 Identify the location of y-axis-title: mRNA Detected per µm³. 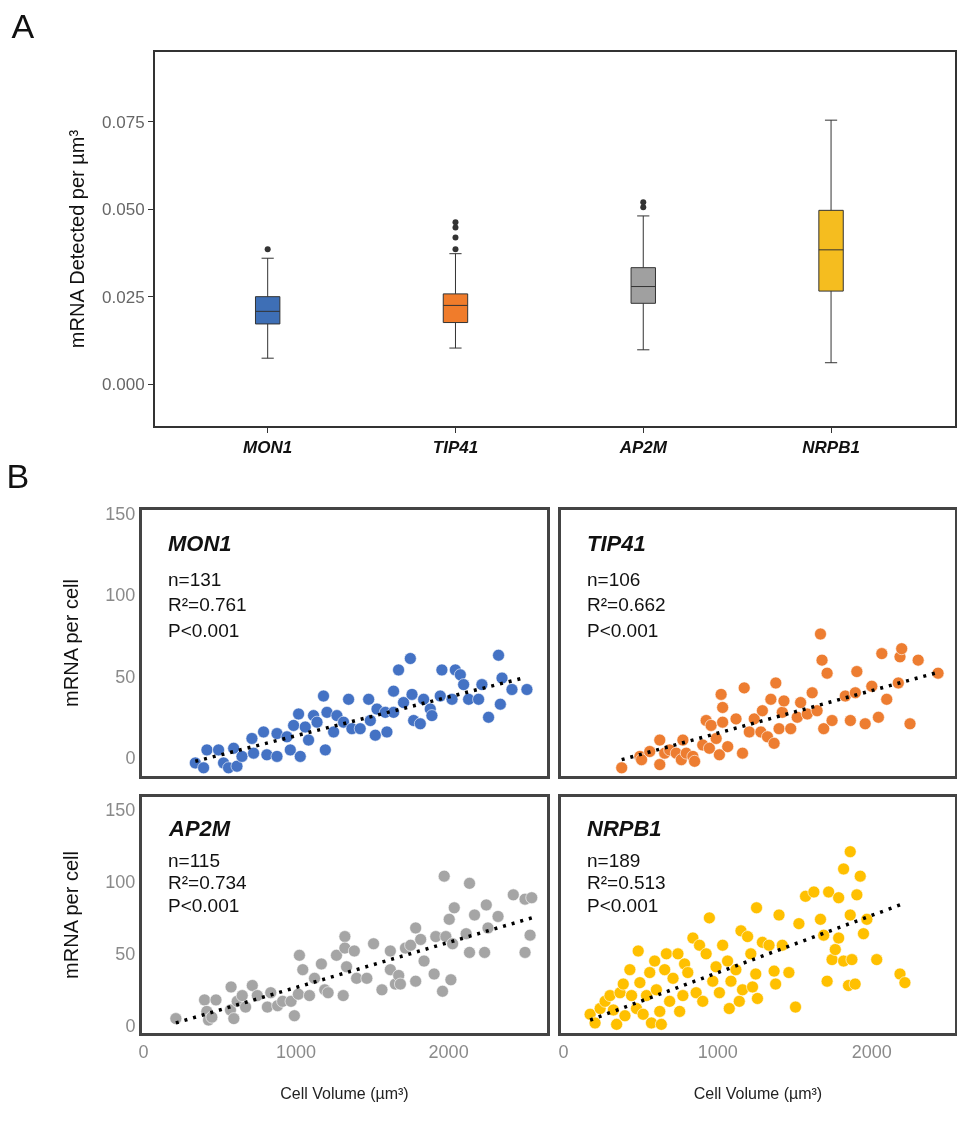
(77, 239).